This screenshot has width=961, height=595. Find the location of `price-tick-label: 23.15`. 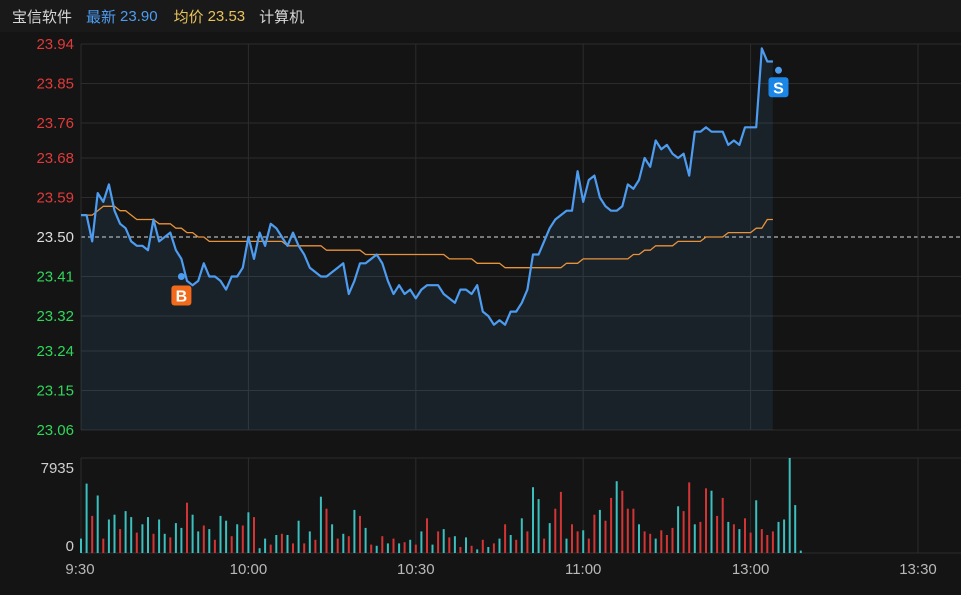

price-tick-label: 23.15 is located at coordinates (55, 391).